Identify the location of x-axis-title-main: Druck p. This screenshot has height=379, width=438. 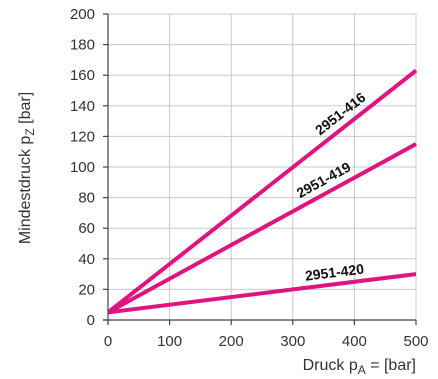
(330, 365).